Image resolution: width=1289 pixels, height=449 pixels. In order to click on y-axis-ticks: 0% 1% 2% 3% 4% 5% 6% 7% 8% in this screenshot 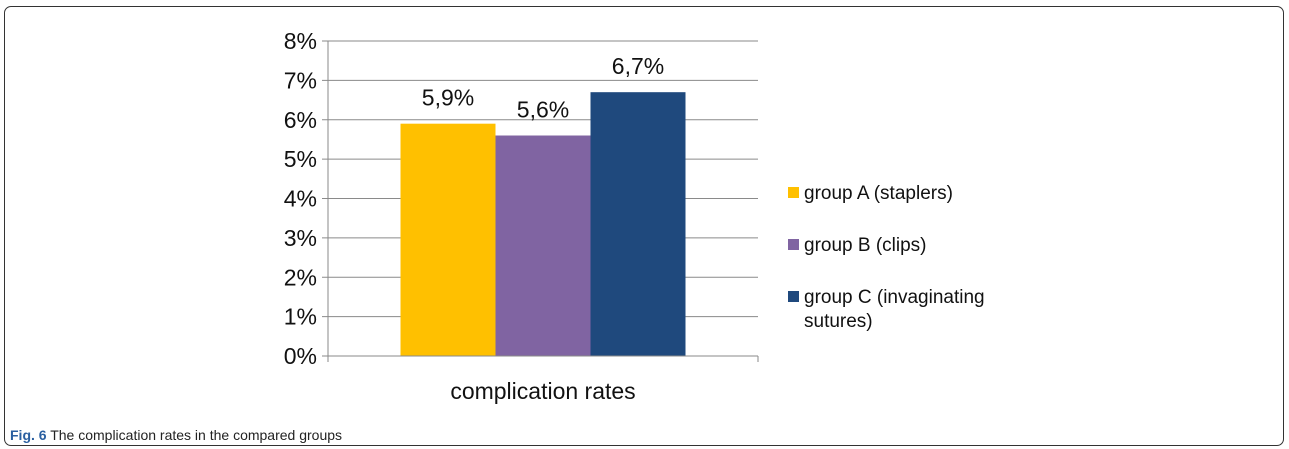, I will do `click(306, 198)`.